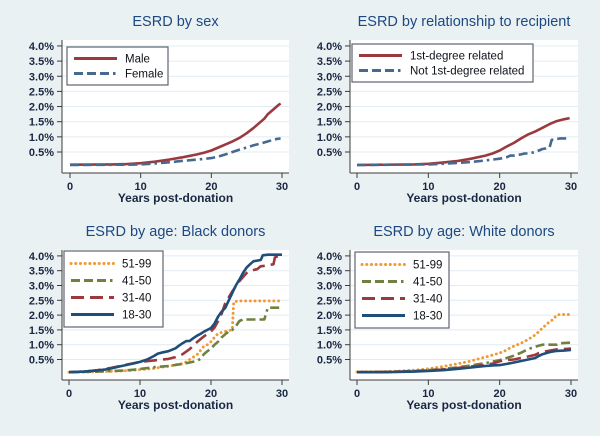 The width and height of the screenshot is (600, 436). I want to click on series-line-not-1st-degree-related, so click(463, 152).